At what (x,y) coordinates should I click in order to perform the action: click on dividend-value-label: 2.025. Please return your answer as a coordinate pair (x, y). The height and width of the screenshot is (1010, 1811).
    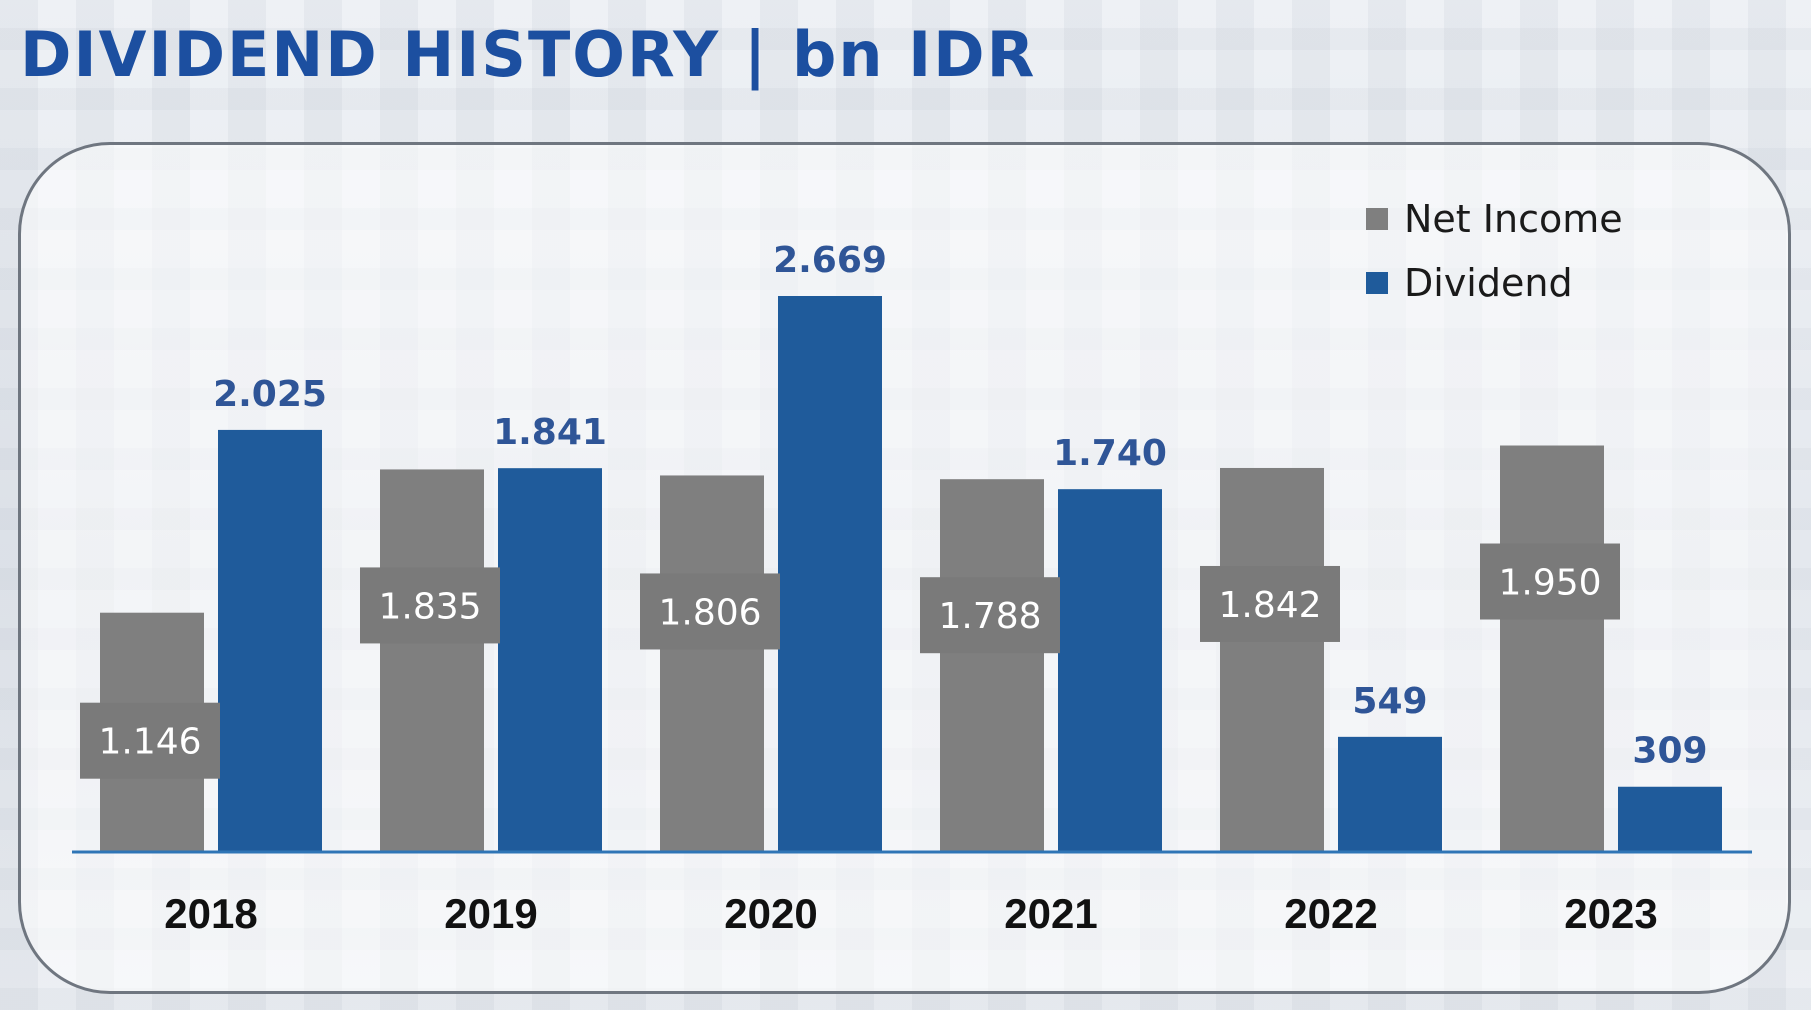
    Looking at the image, I should click on (270, 394).